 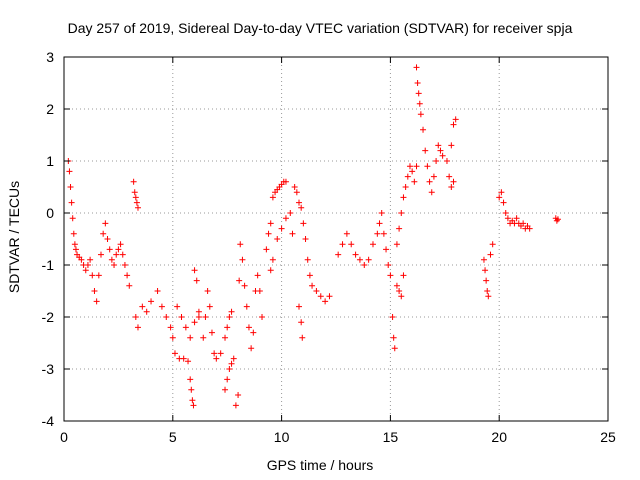 What do you see at coordinates (282, 437) in the screenshot?
I see `x-tick-label: 10` at bounding box center [282, 437].